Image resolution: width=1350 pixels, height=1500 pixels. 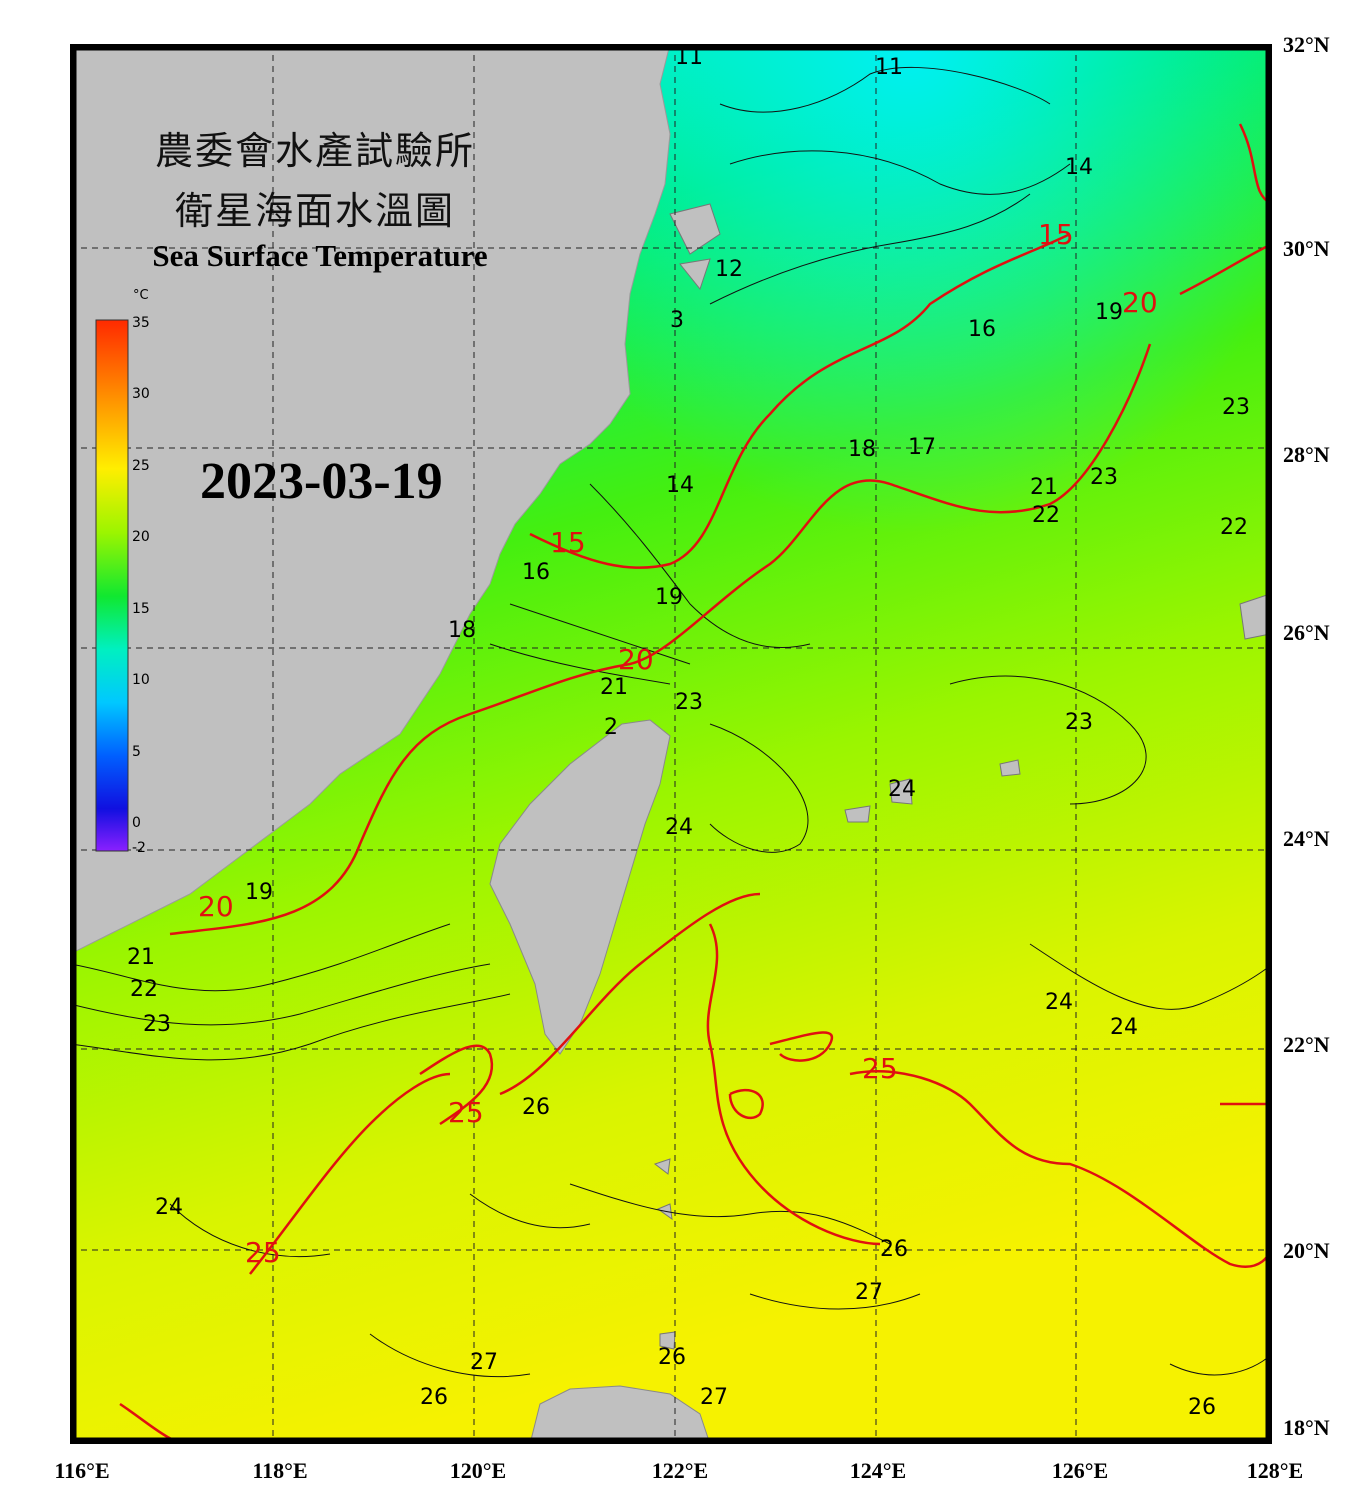 What do you see at coordinates (580, 887) in the screenshot?
I see `land-taiwan` at bounding box center [580, 887].